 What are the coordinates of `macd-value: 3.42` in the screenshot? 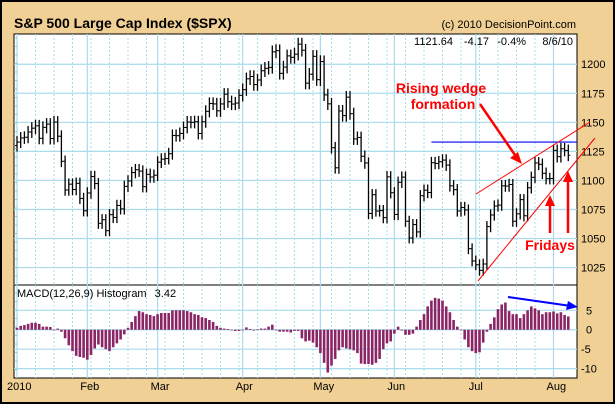 It's located at (165, 294).